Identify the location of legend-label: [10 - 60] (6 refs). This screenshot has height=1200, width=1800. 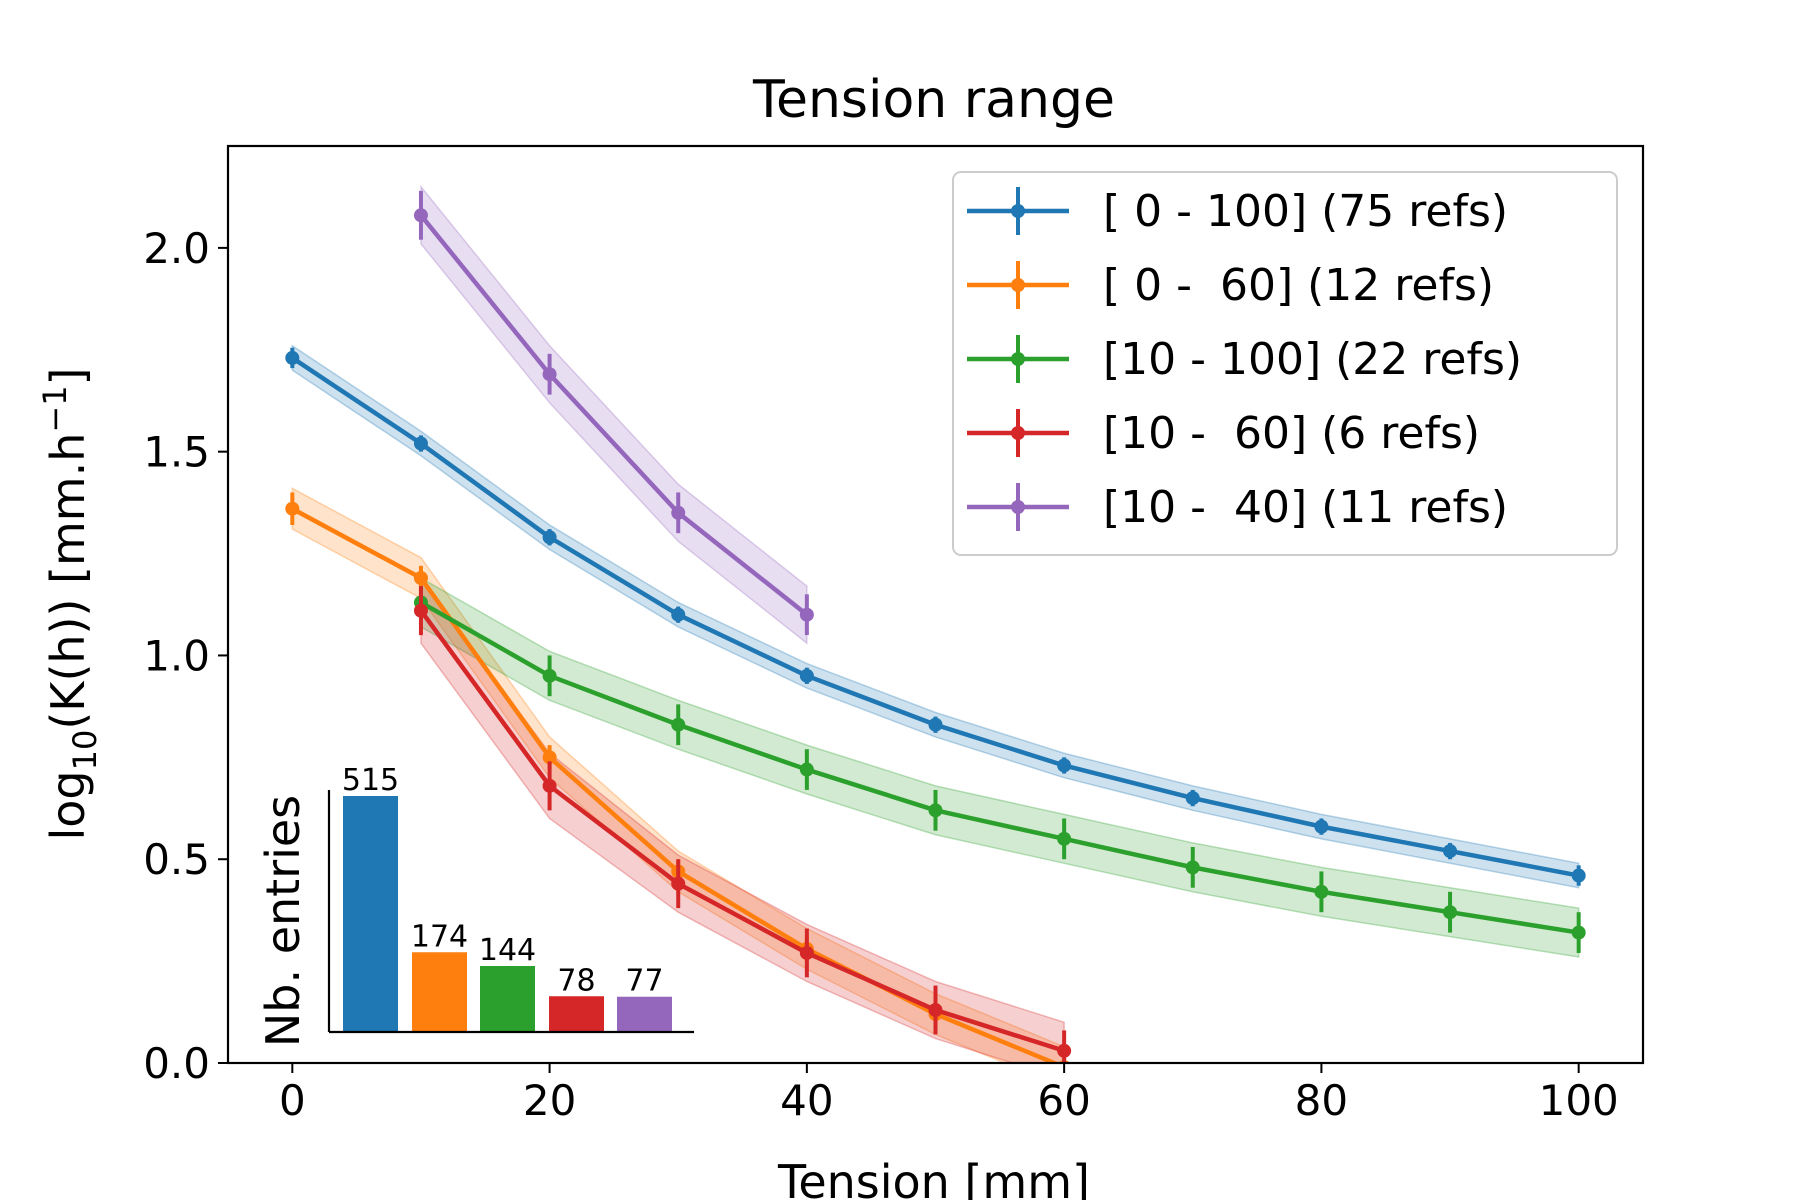
(1291, 433).